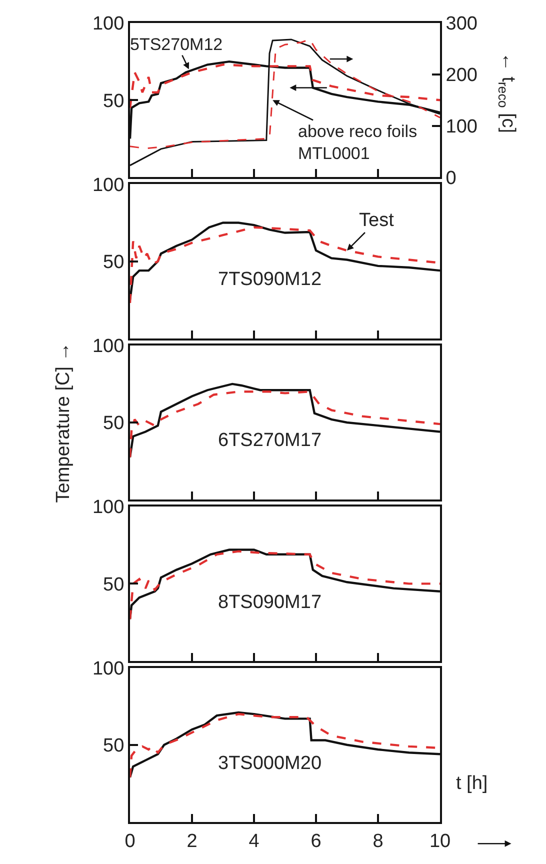 The width and height of the screenshot is (546, 864). Describe the element at coordinates (462, 127) in the screenshot. I see `y2-tick-label: 100` at that location.